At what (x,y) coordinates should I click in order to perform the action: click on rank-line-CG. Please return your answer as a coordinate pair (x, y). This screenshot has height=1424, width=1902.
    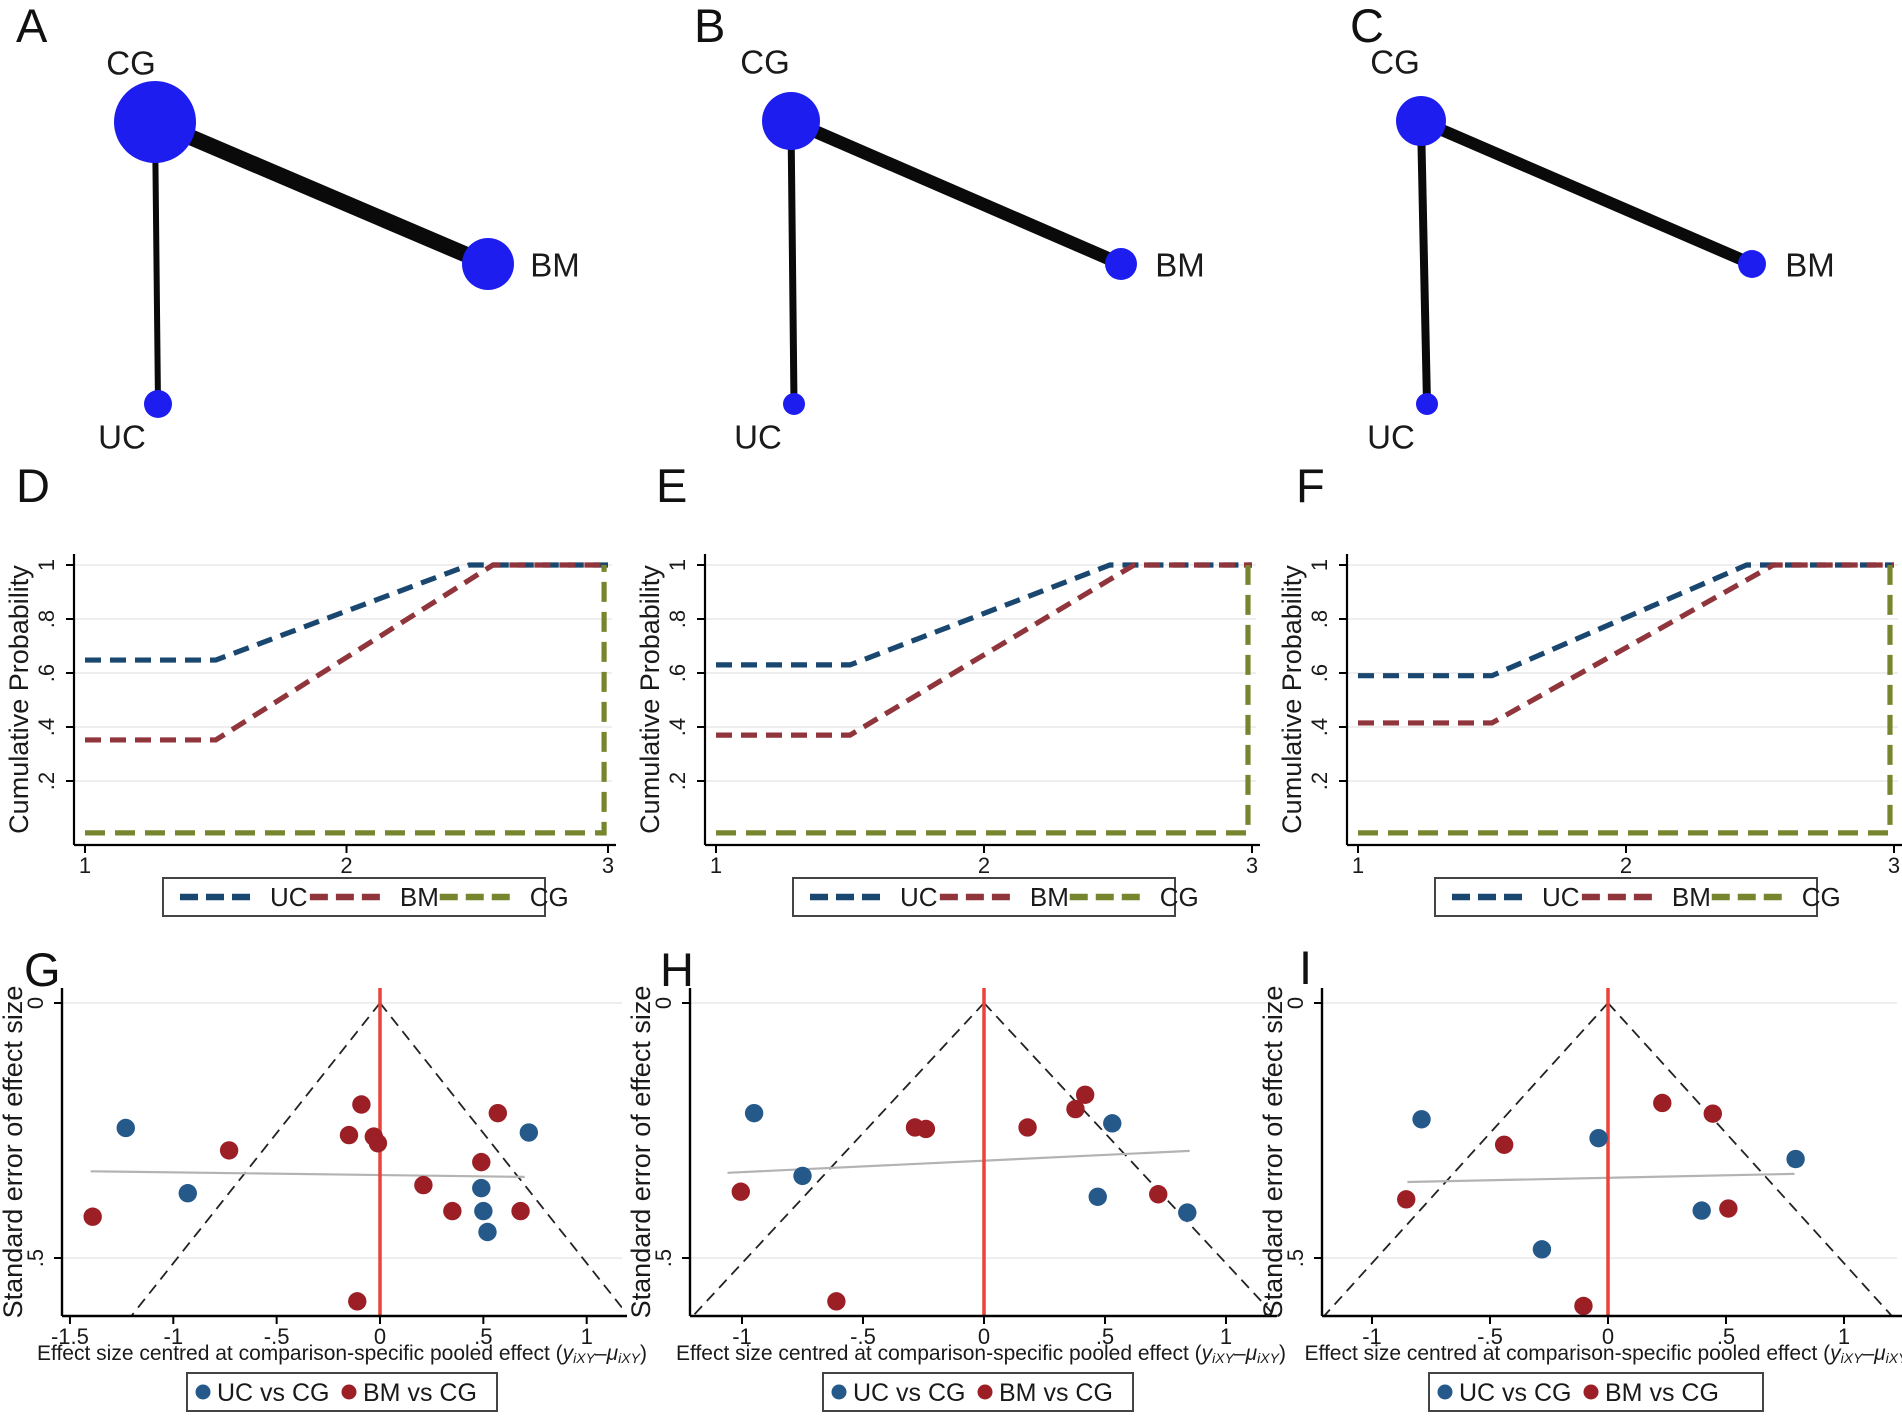
    Looking at the image, I should click on (983, 700).